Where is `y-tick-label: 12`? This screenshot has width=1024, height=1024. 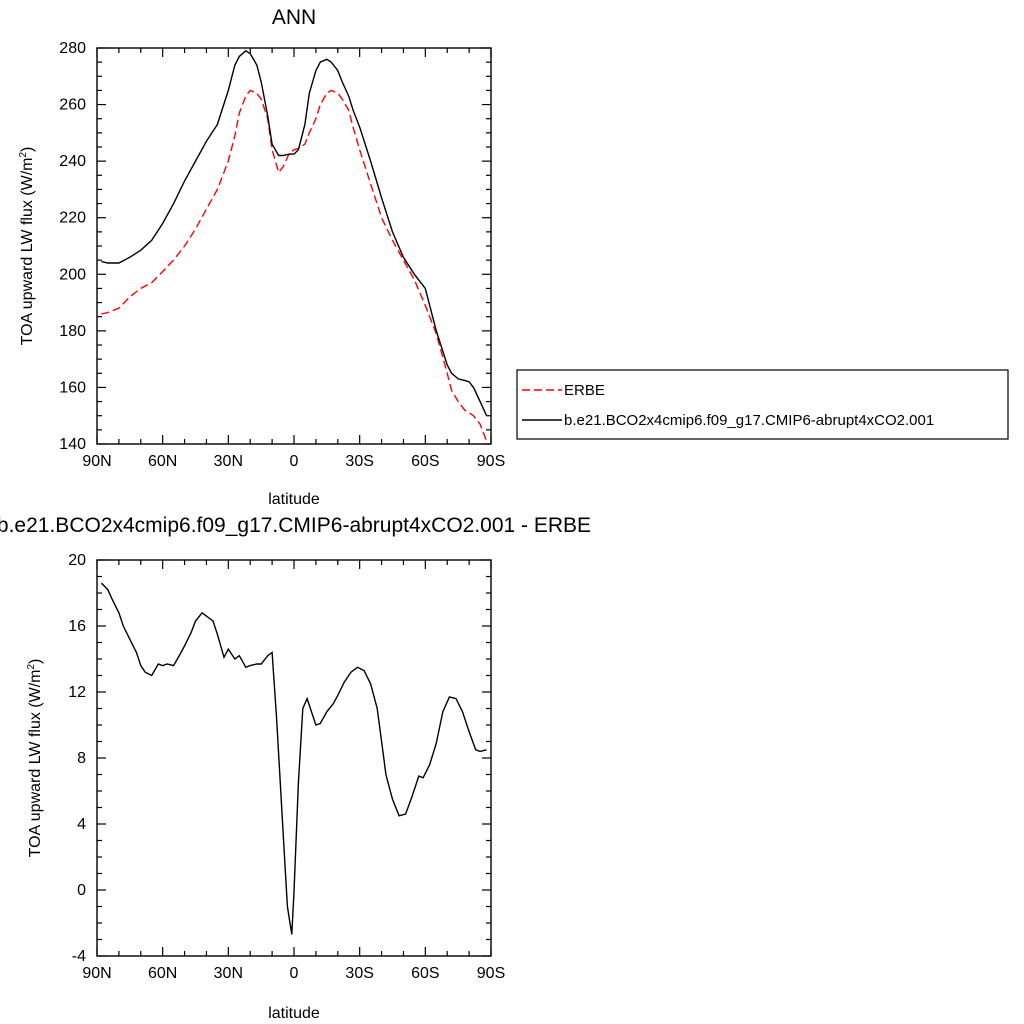
y-tick-label: 12 is located at coordinates (77, 692).